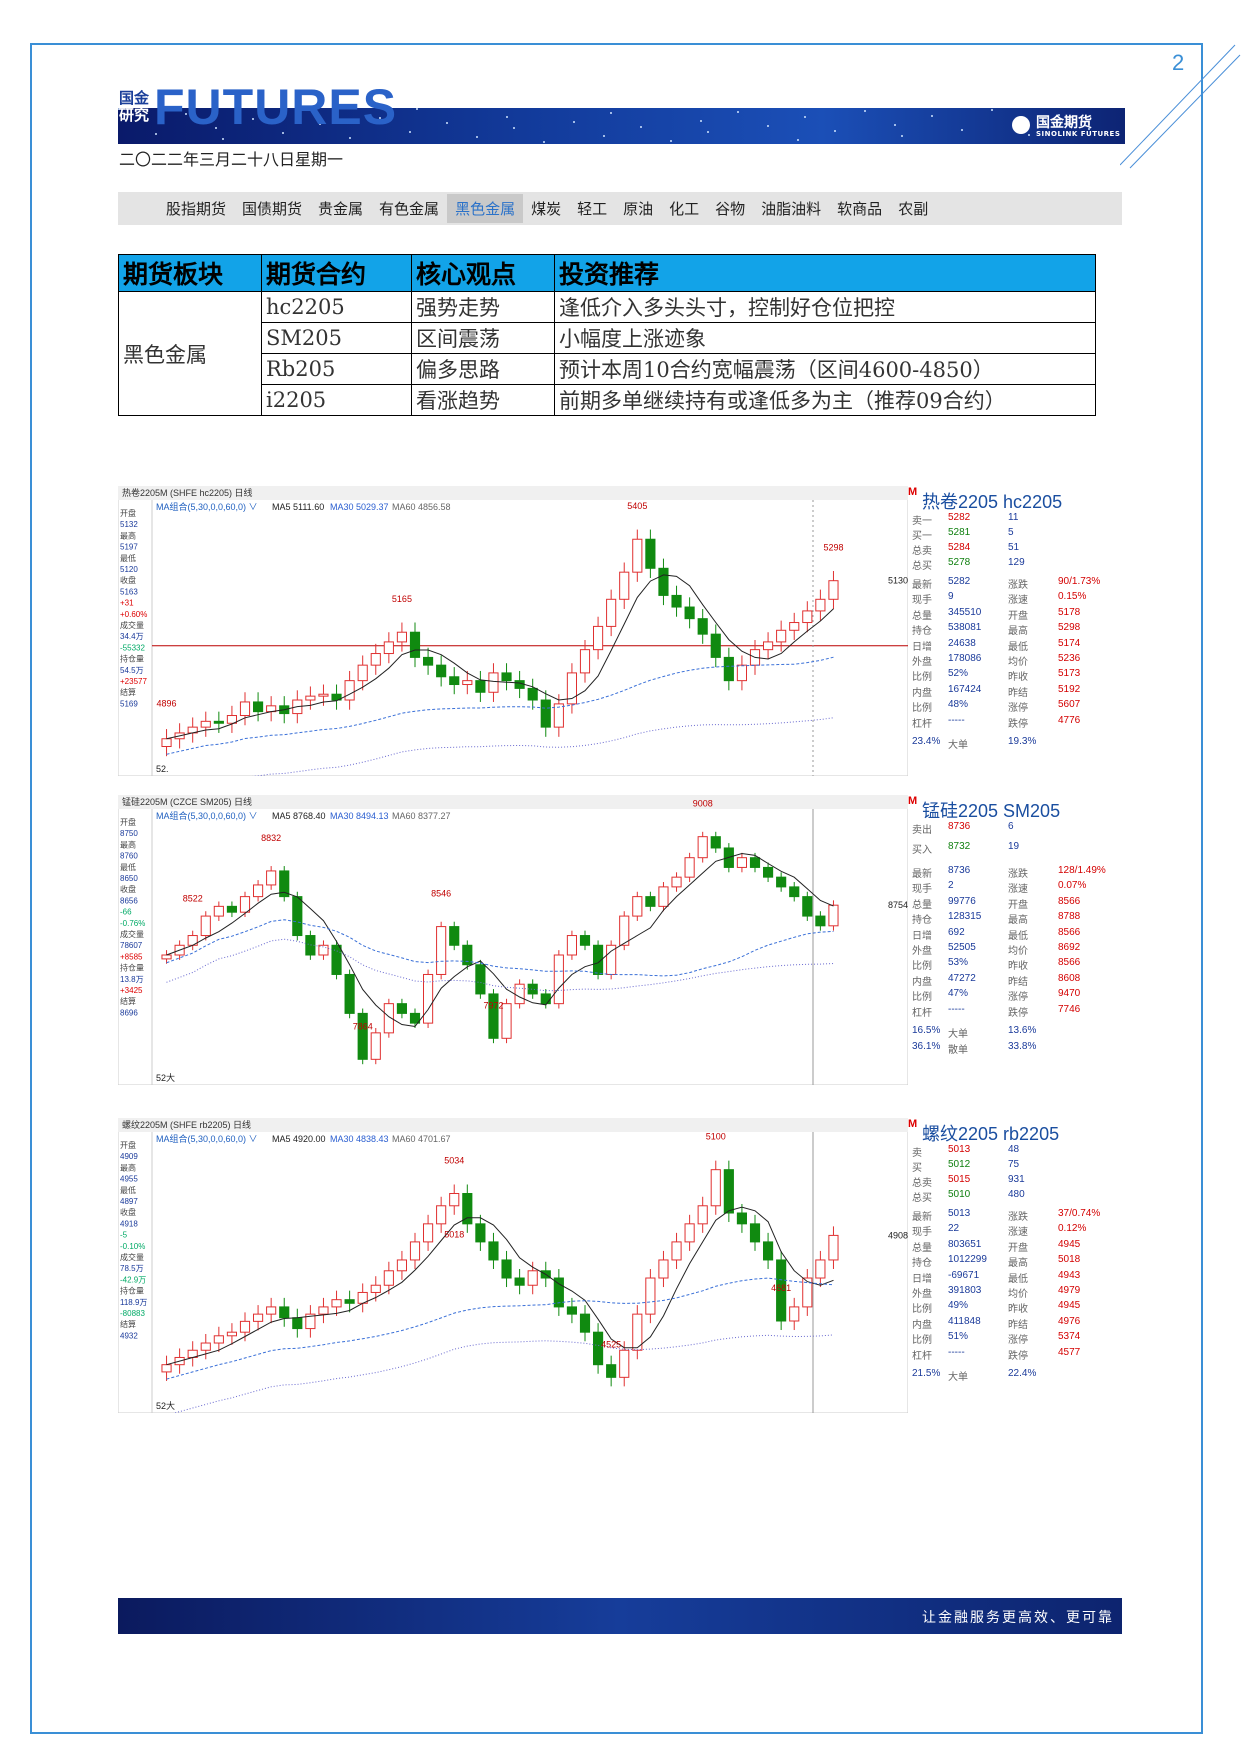 The height and width of the screenshot is (1754, 1241). Describe the element at coordinates (500, 705) in the screenshot. I see `ma30-line` at that location.